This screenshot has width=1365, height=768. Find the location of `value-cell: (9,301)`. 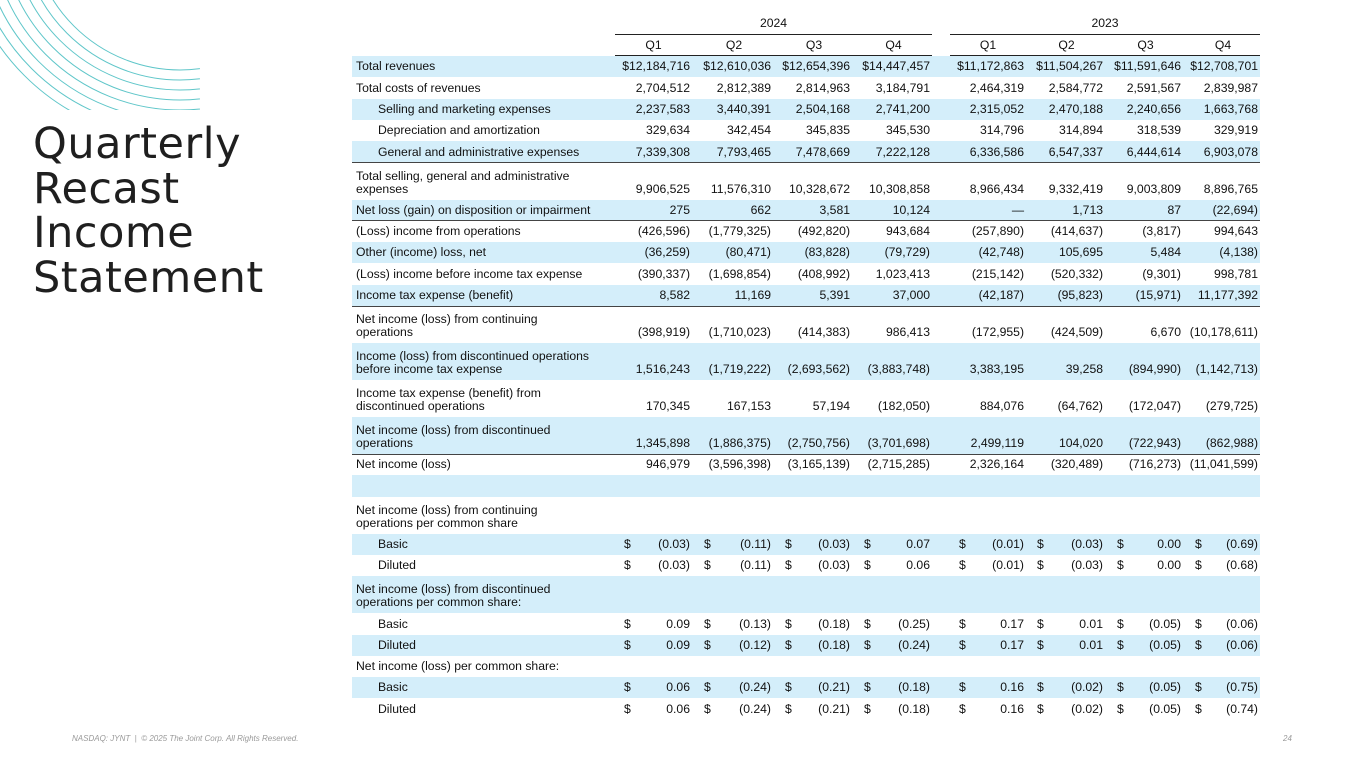

value-cell: (9,301) is located at coordinates (1161, 273).